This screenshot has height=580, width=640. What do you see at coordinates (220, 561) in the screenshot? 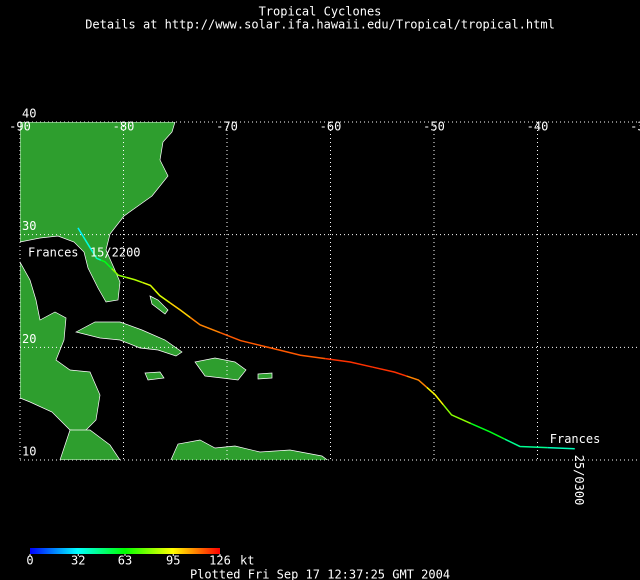
I see `colorbar-label: 126` at bounding box center [220, 561].